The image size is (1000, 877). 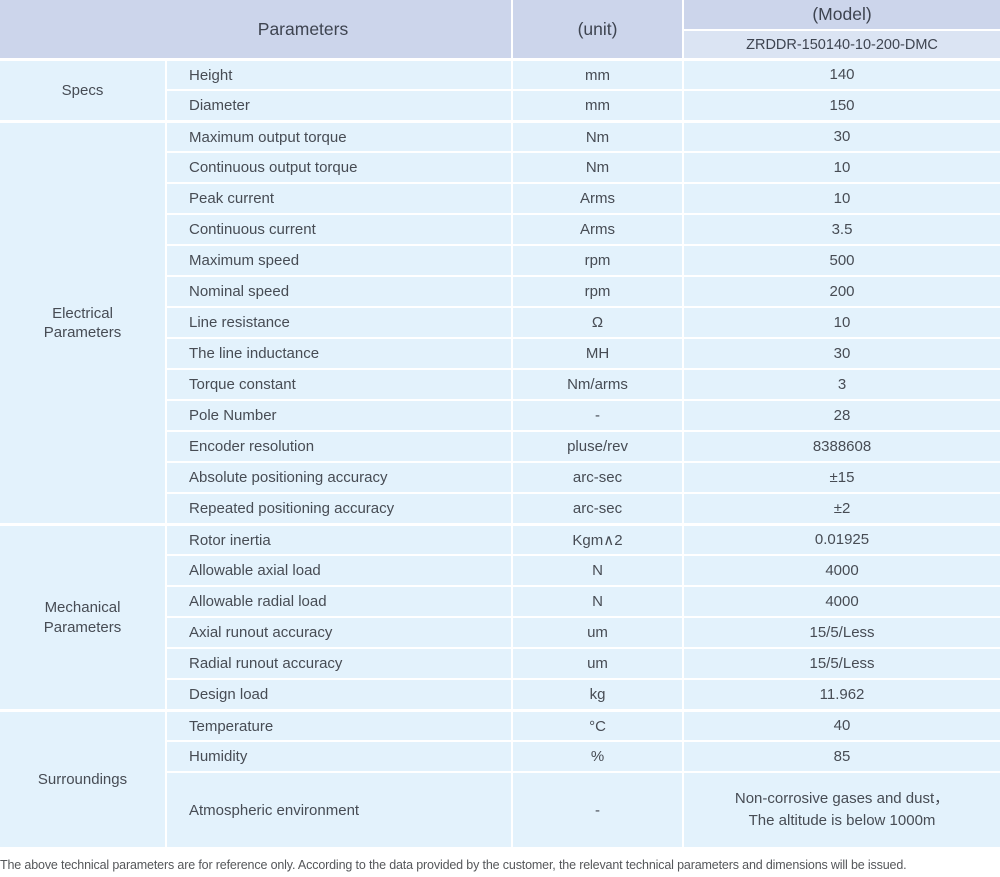 What do you see at coordinates (338, 633) in the screenshot?
I see `param-name-cell: Axial runout accuracy` at bounding box center [338, 633].